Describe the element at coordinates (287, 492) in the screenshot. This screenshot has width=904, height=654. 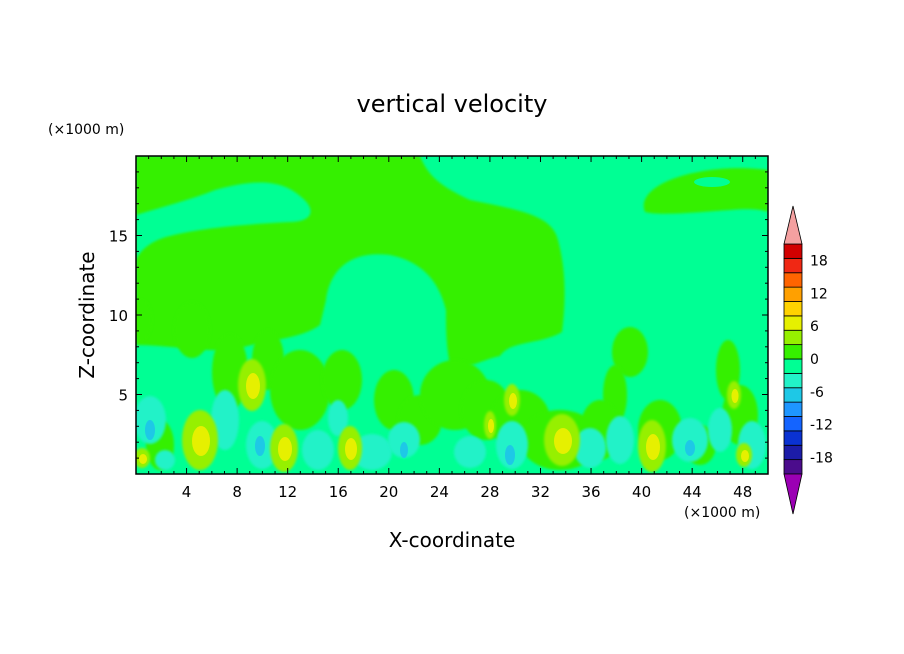
I see `x-tick-label: 12` at that location.